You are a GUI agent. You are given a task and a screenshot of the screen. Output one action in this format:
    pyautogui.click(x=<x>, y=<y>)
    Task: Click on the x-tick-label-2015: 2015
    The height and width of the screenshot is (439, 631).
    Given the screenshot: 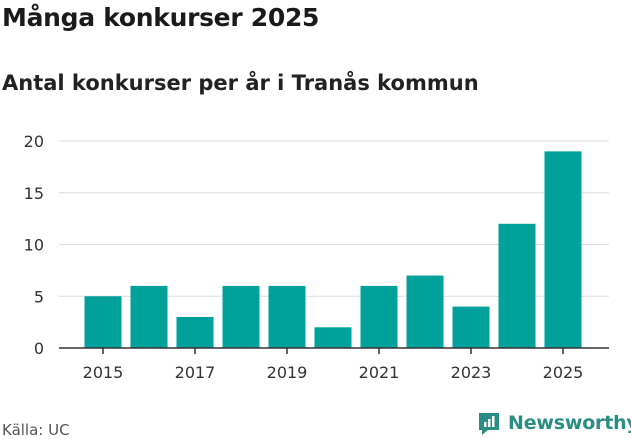 What is the action you would take?
    pyautogui.click(x=103, y=372)
    